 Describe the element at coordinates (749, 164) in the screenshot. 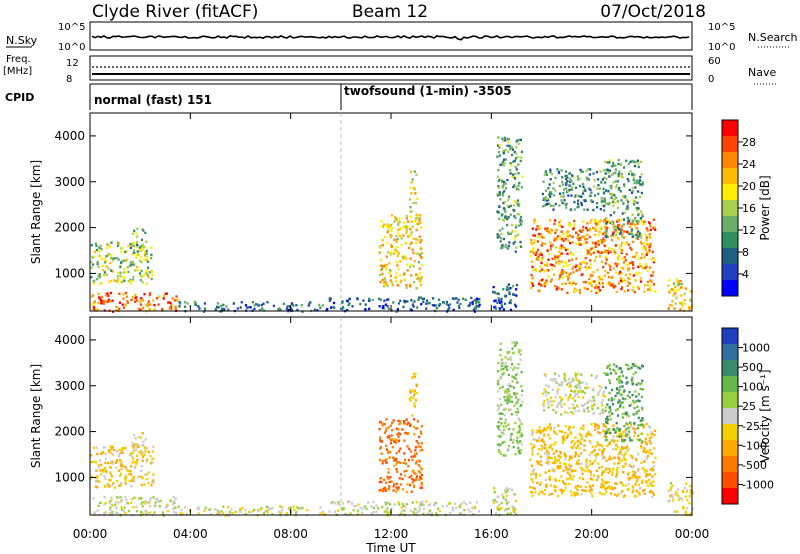

I see `colorbar-tick-label: 24` at that location.